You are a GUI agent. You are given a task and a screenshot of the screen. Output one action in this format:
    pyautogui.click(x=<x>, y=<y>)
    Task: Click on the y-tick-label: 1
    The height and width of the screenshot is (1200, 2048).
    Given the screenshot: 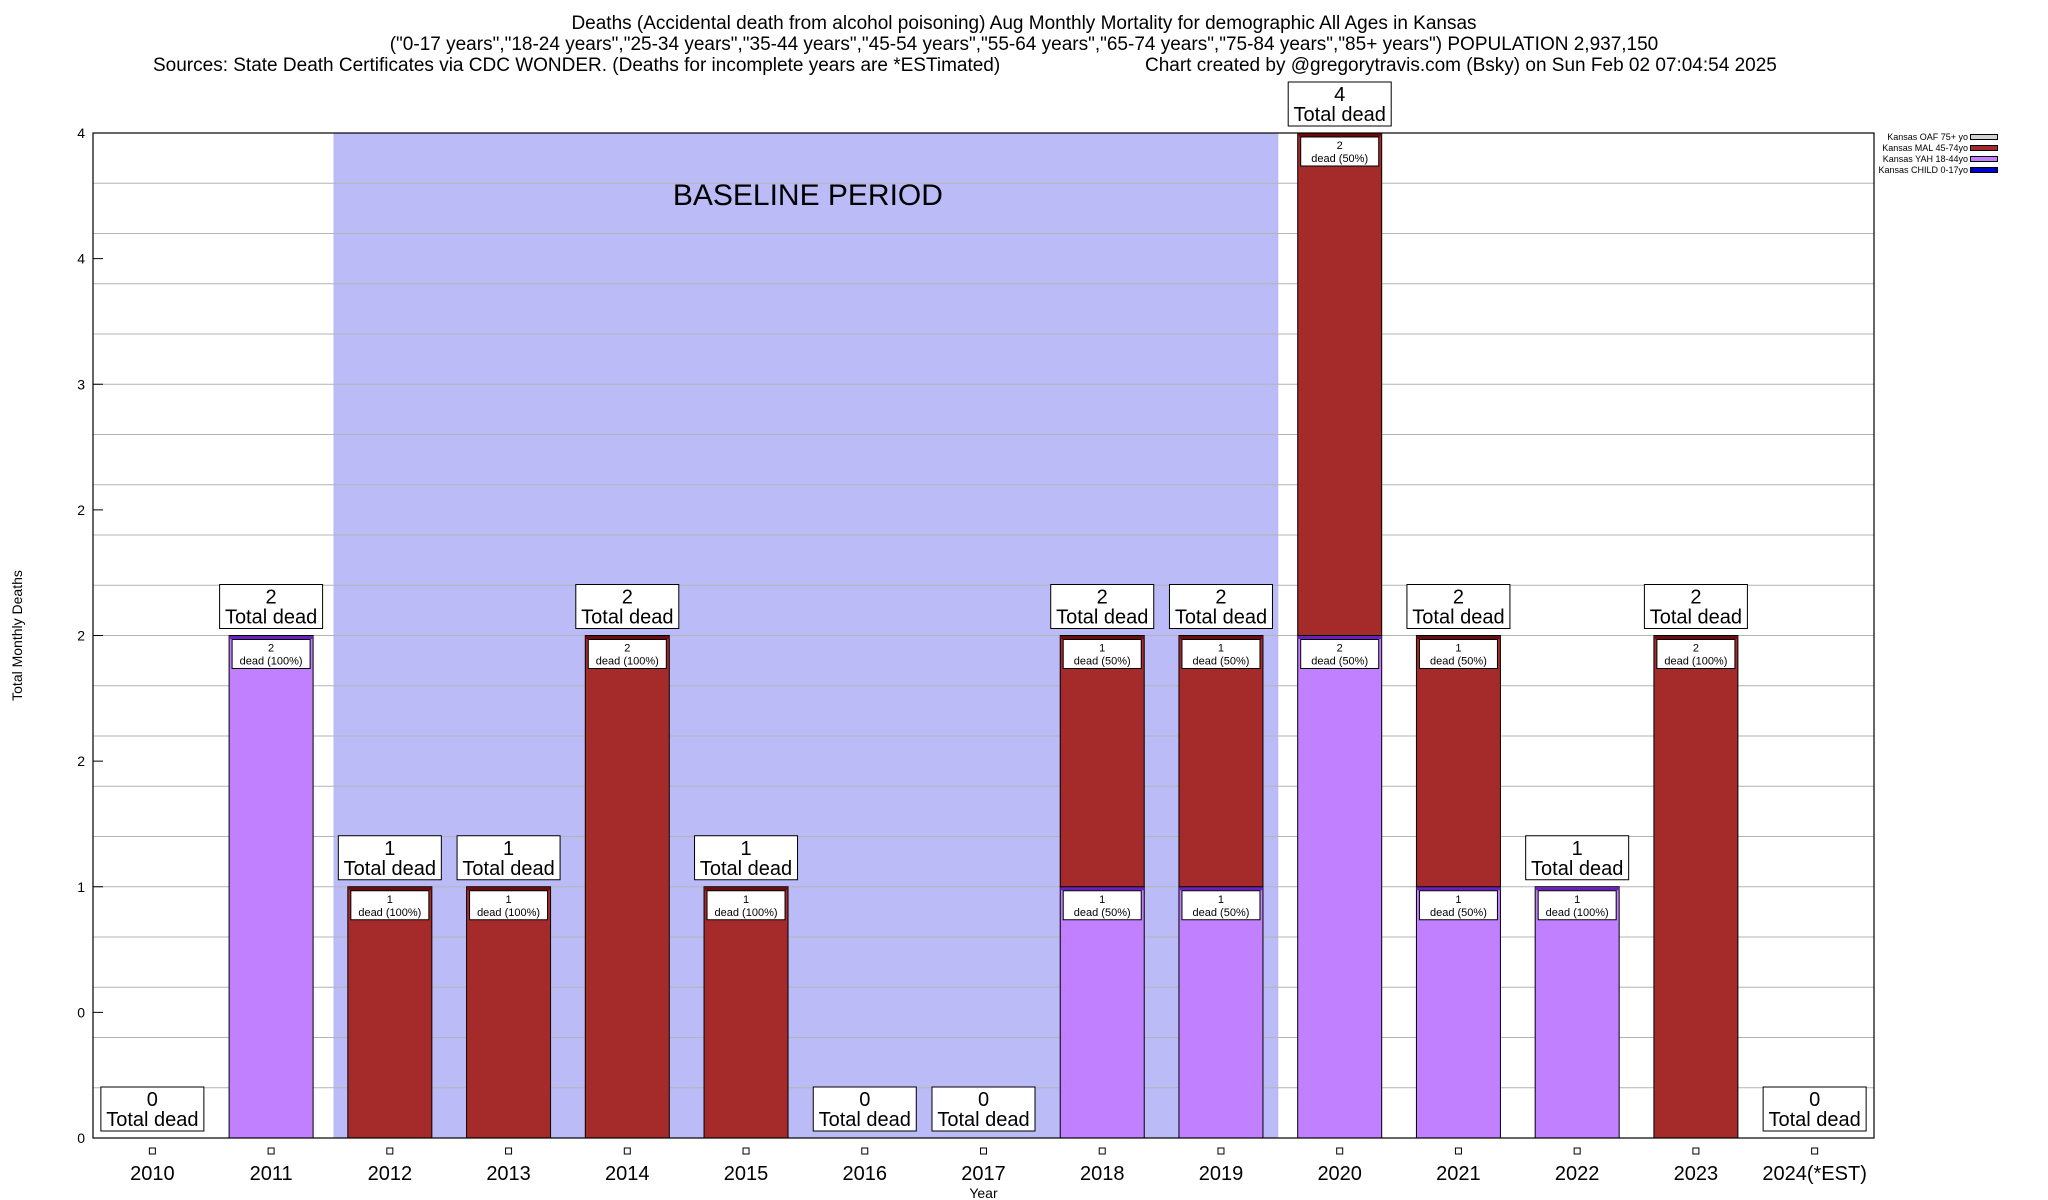 What is the action you would take?
    pyautogui.click(x=81, y=887)
    